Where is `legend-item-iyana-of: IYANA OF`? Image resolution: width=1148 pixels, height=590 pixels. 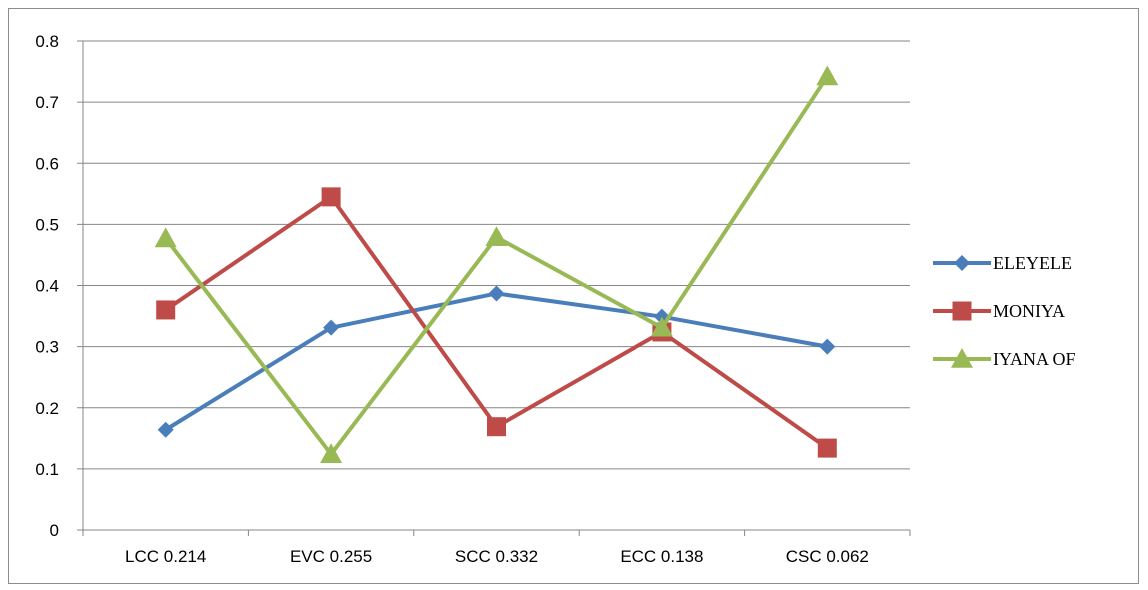 legend-item-iyana-of: IYANA OF is located at coordinates (1004, 358).